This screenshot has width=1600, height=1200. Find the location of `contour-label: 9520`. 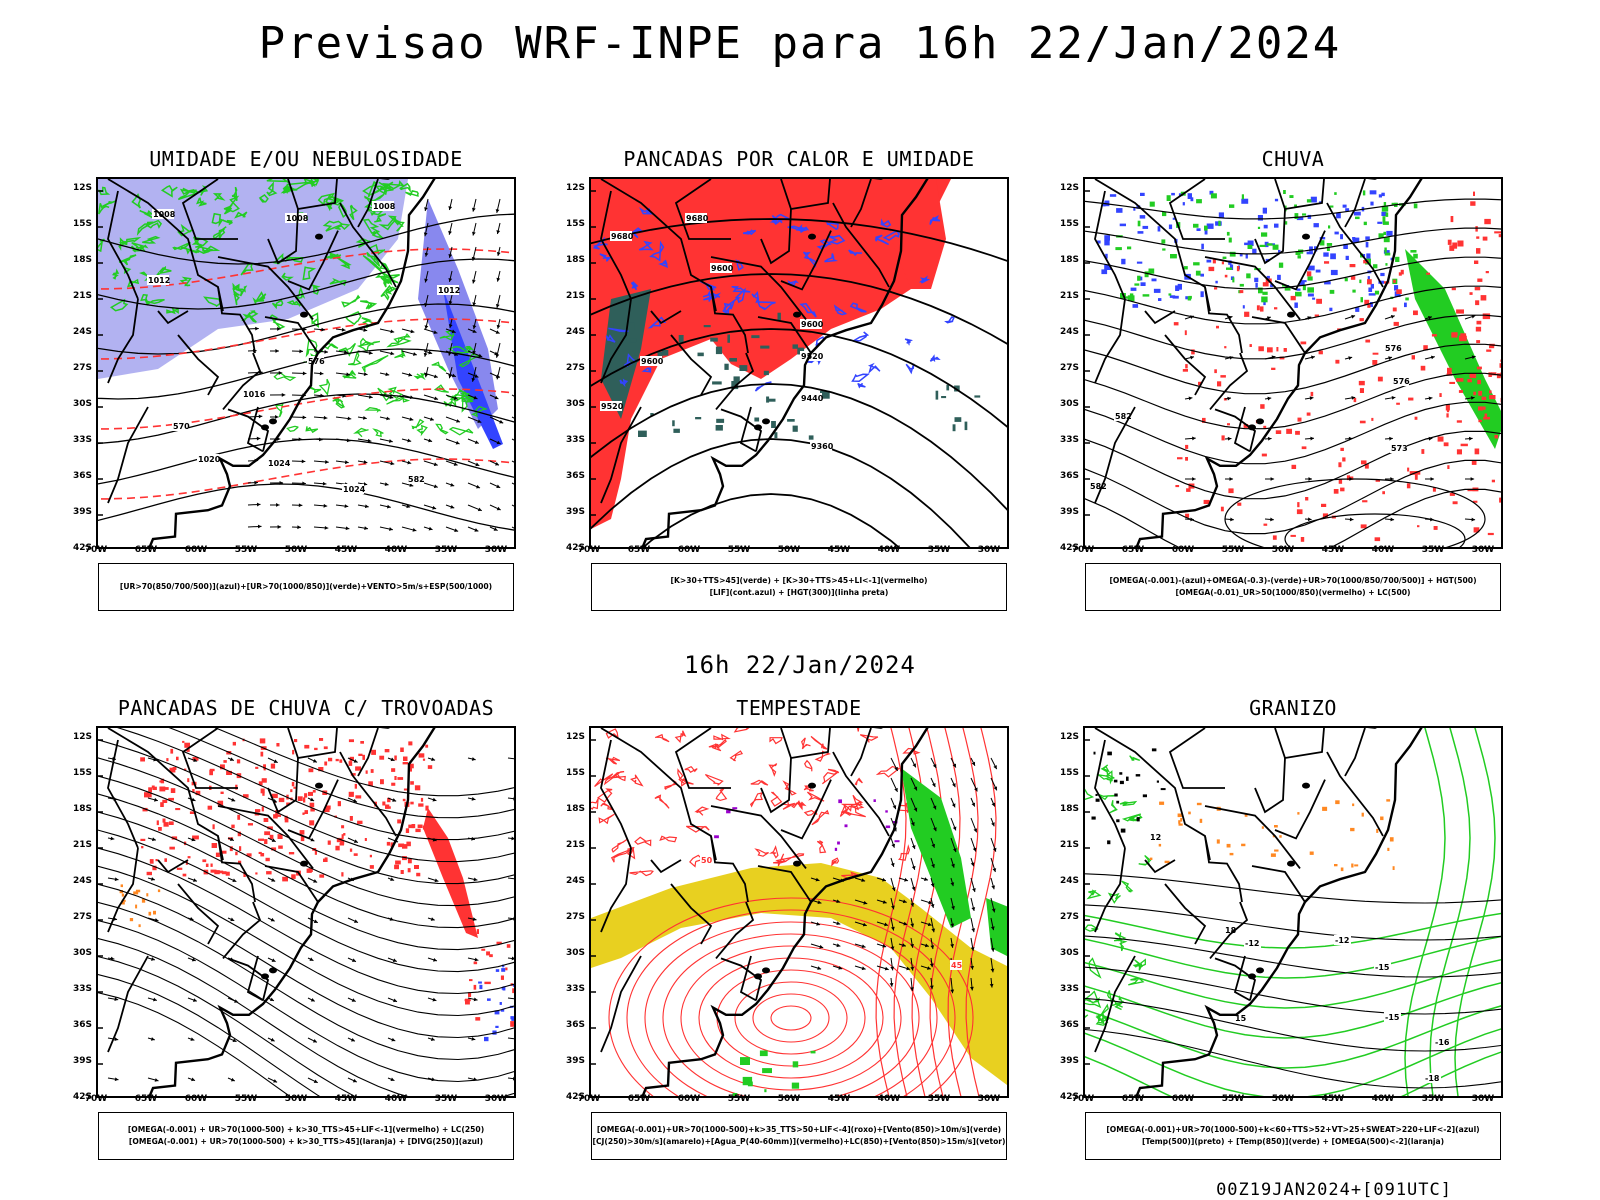

contour-label: 9520 is located at coordinates (812, 356).